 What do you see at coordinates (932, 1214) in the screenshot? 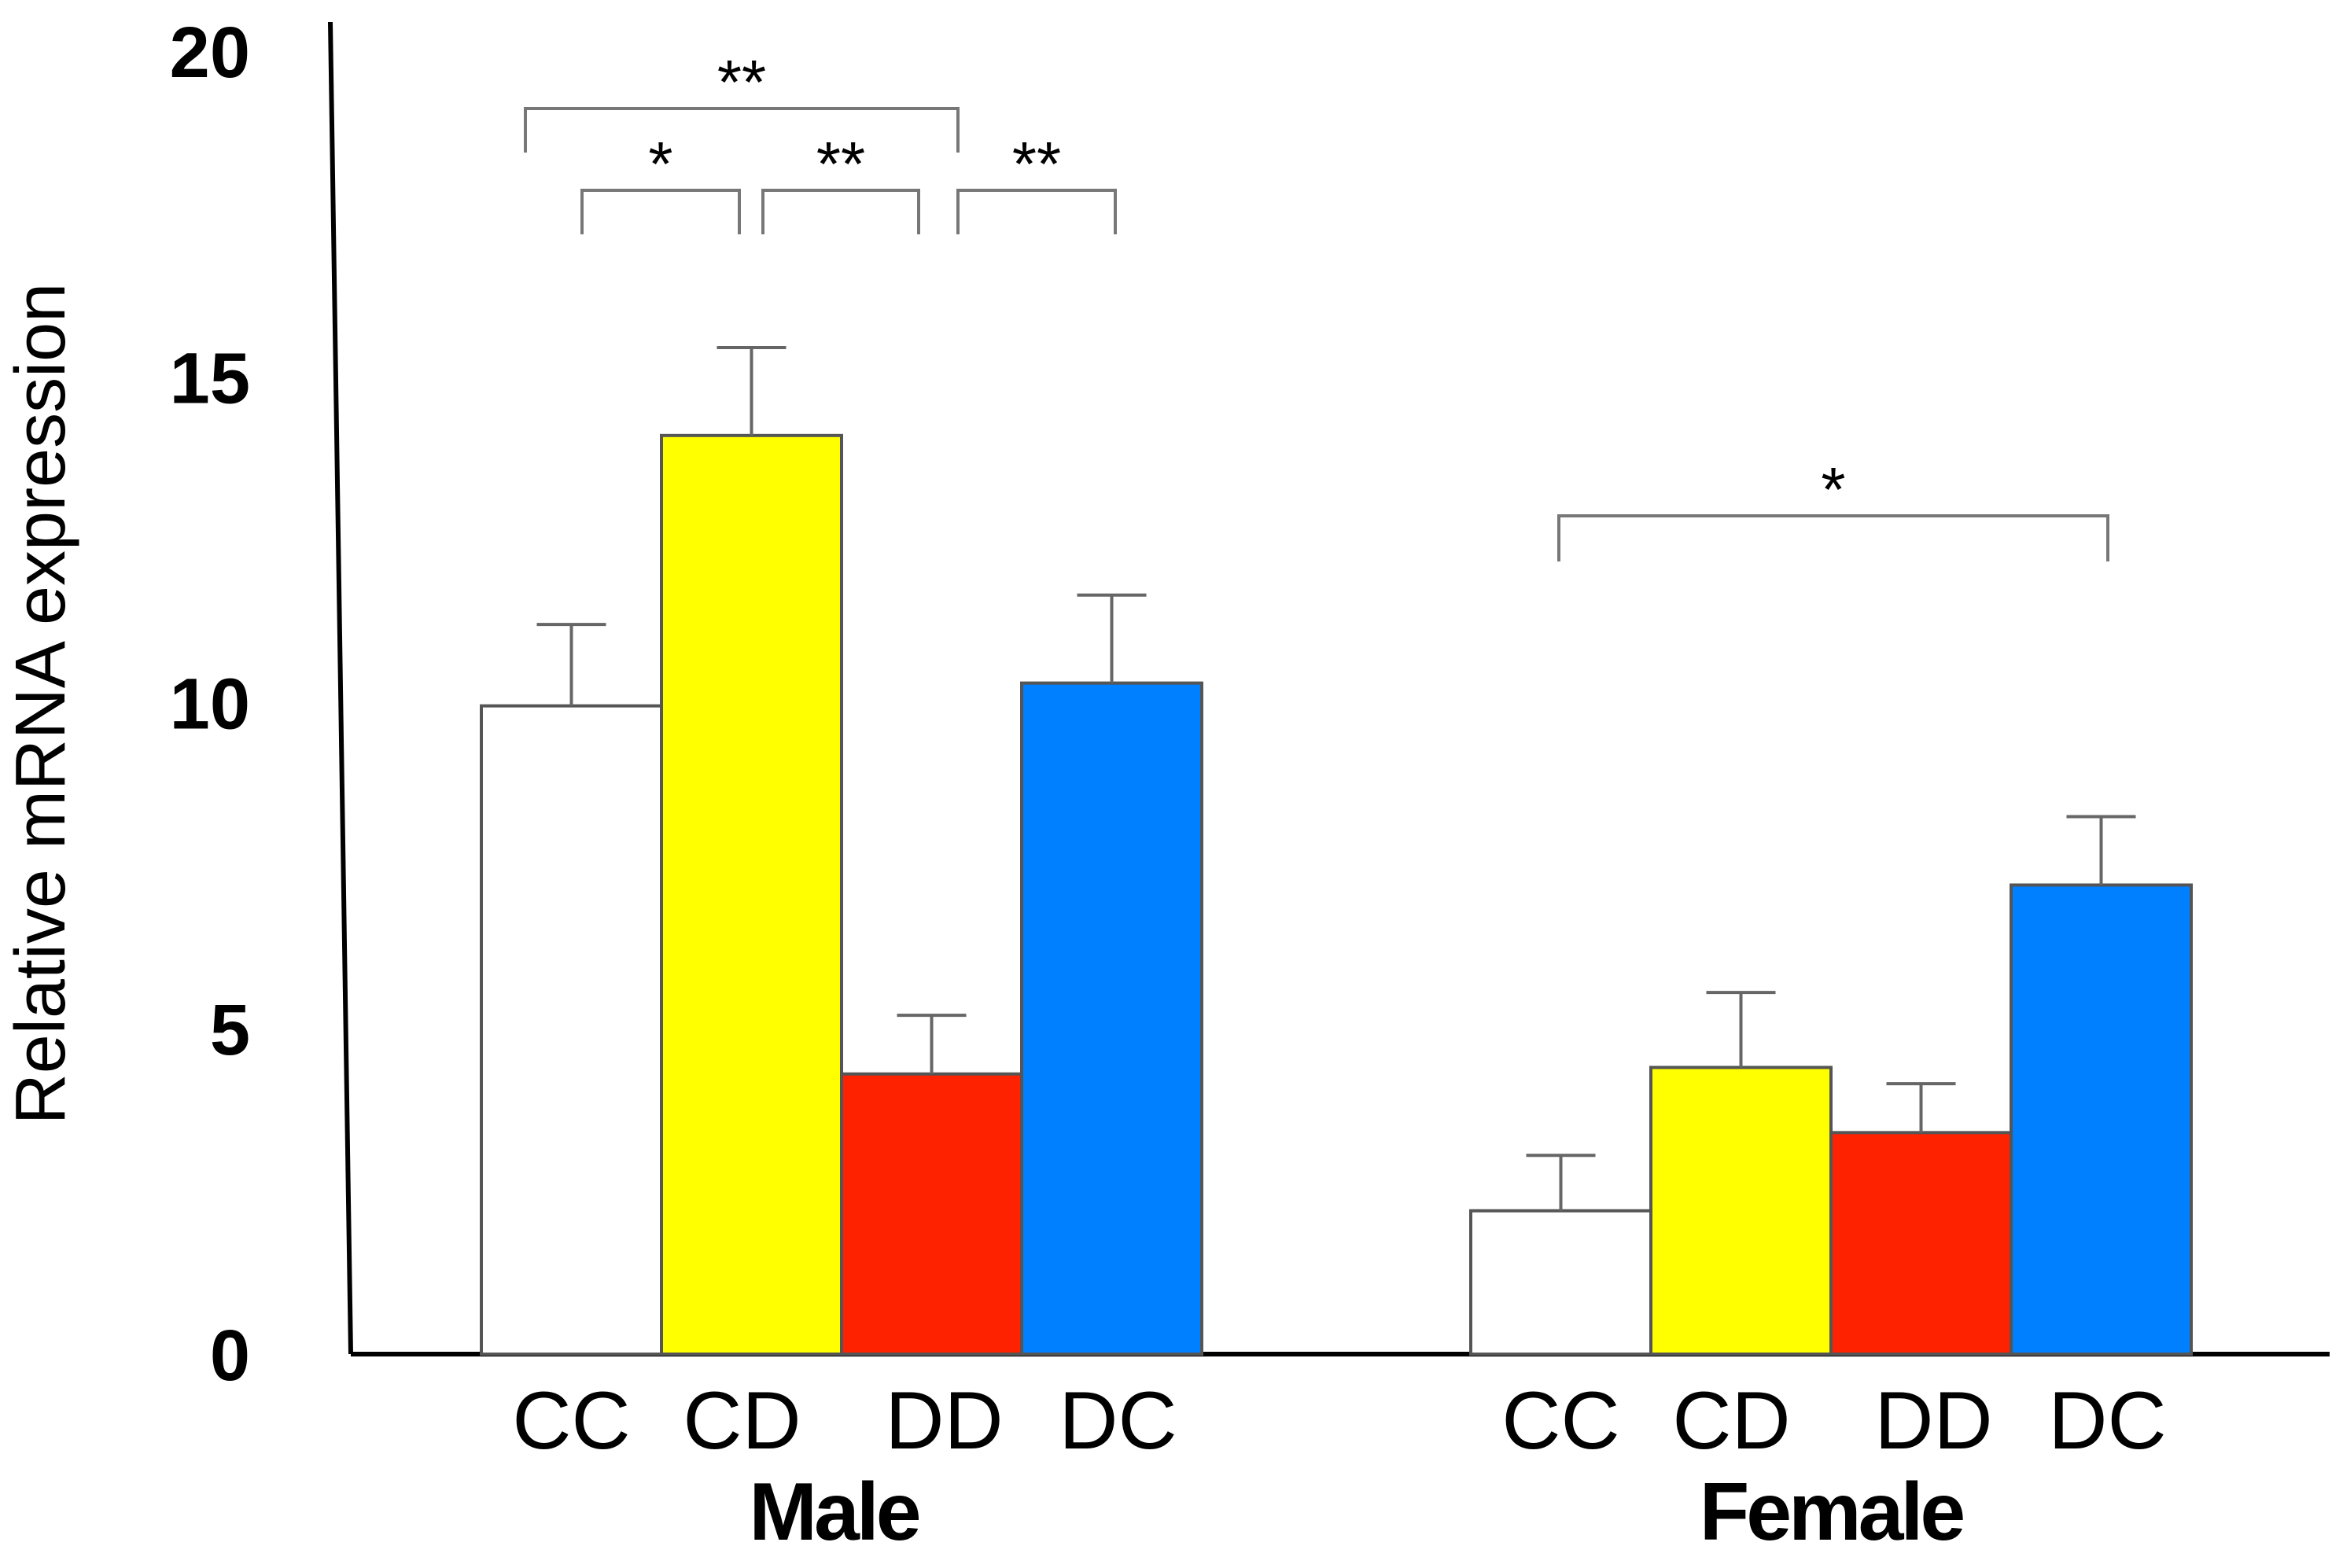
I see `bar-male-dd` at bounding box center [932, 1214].